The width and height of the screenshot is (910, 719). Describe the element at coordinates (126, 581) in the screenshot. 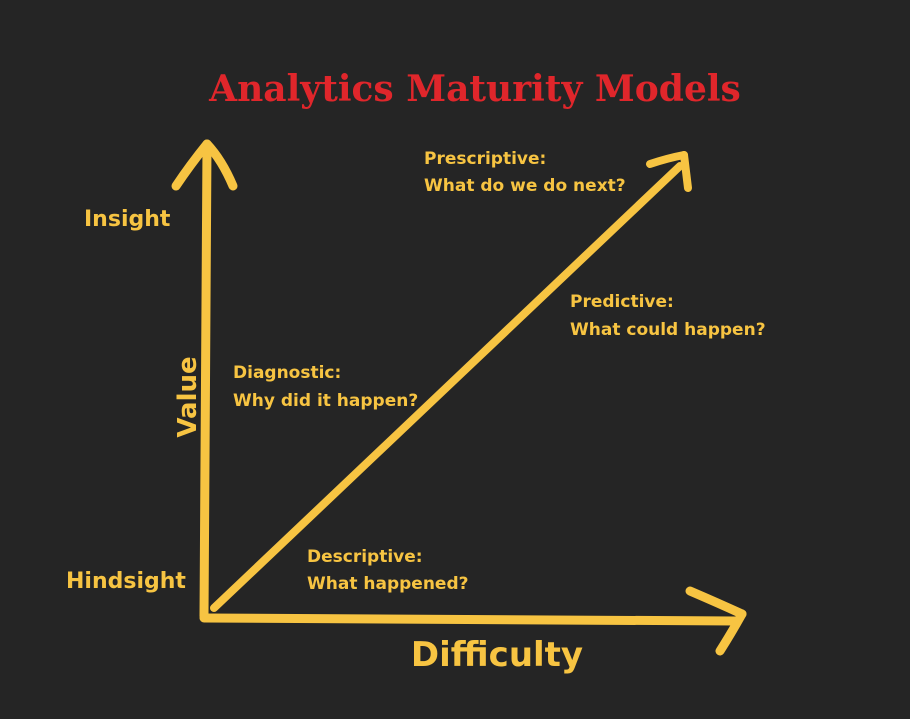

I see `y-axis-bottom-label: Hindsight` at that location.